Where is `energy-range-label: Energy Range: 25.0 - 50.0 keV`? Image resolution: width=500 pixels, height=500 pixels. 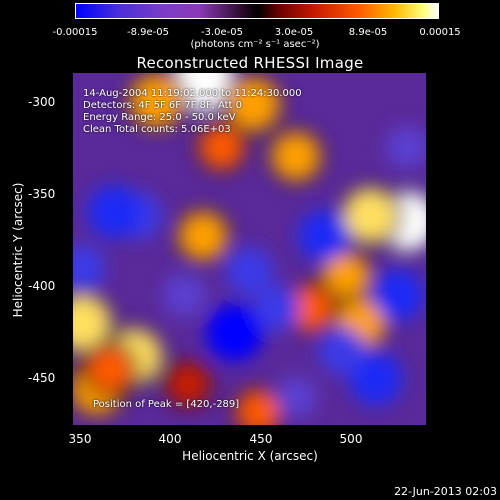 energy-range-label: Energy Range: 25.0 - 50.0 keV is located at coordinates (159, 117).